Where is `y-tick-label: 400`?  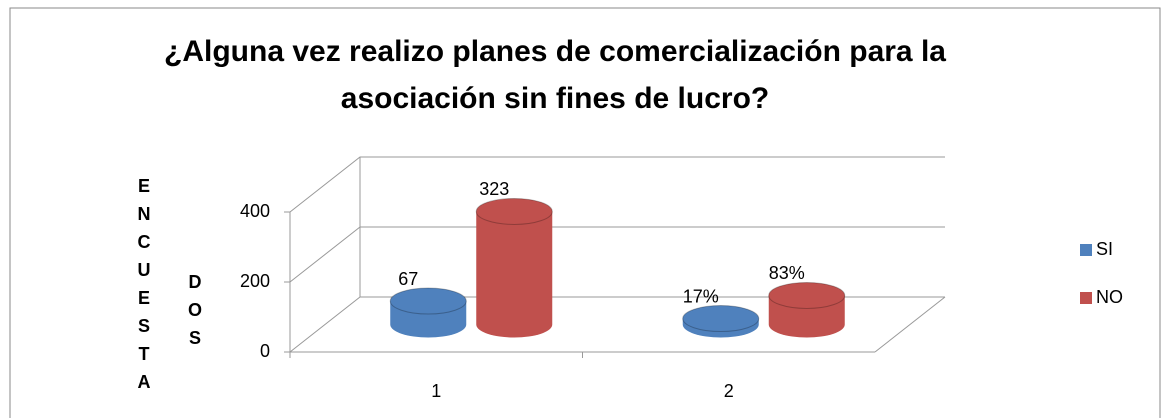
y-tick-label: 400 is located at coordinates (255, 211).